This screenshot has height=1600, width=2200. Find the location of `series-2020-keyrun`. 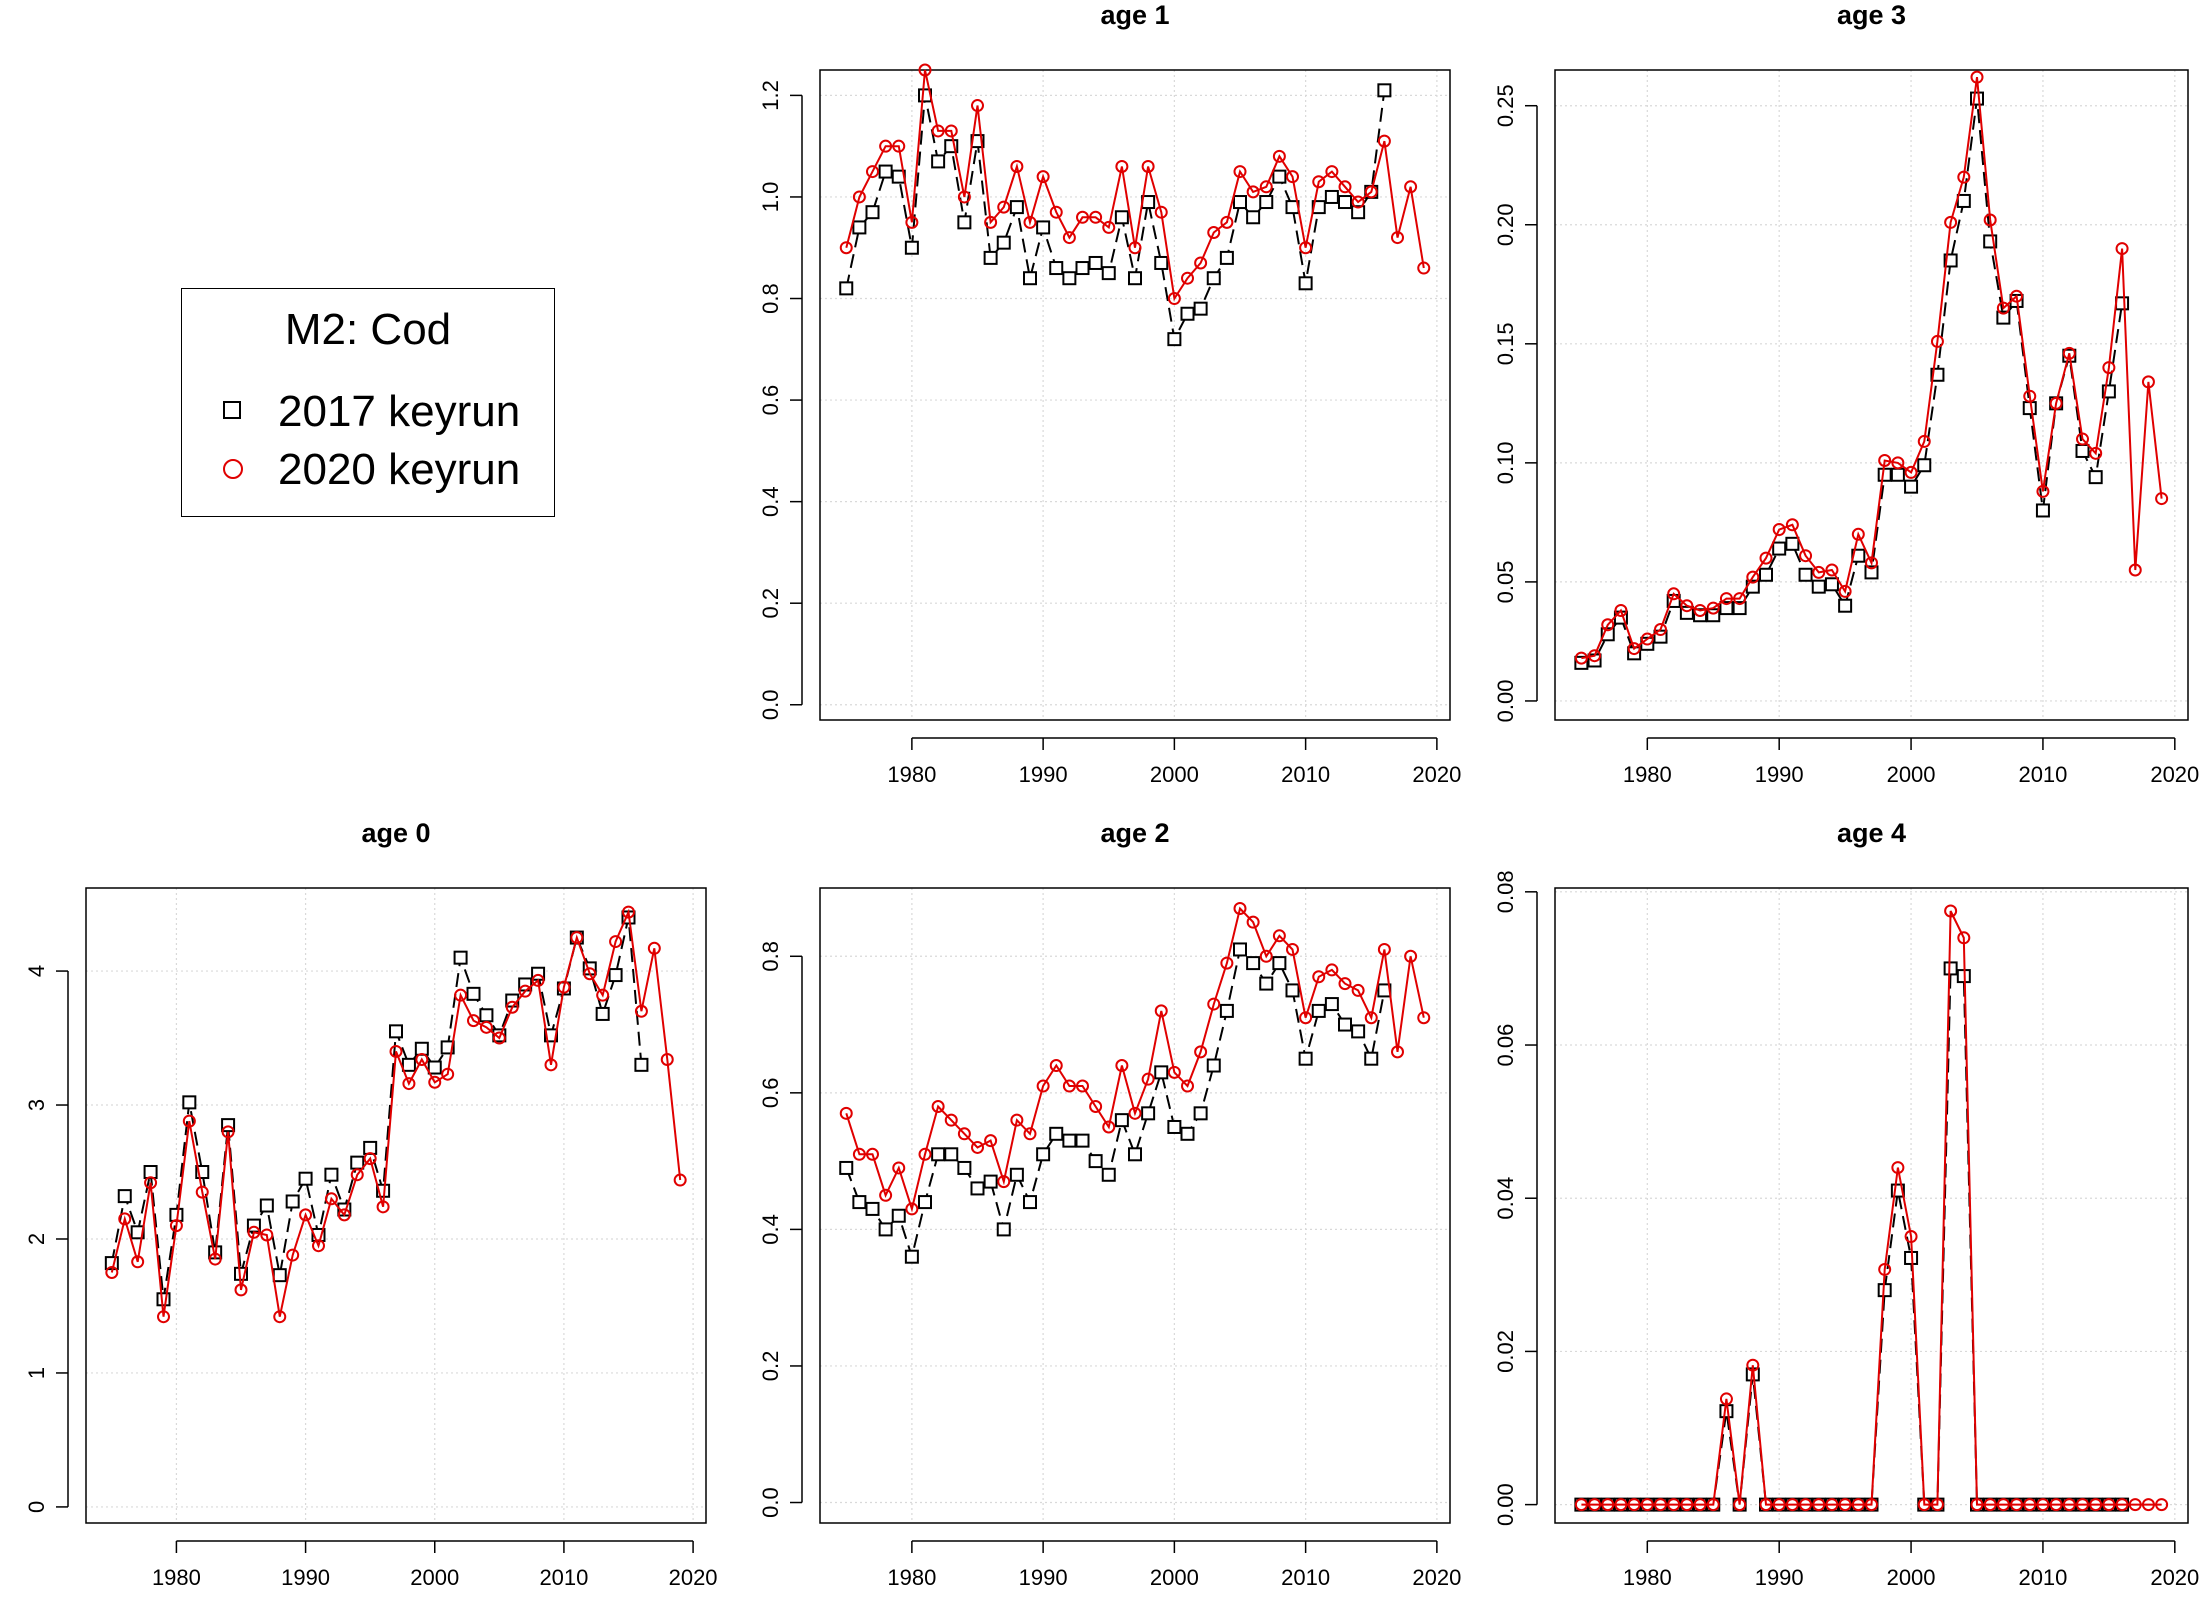

series-2020-keyrun is located at coordinates (1871, 1208).